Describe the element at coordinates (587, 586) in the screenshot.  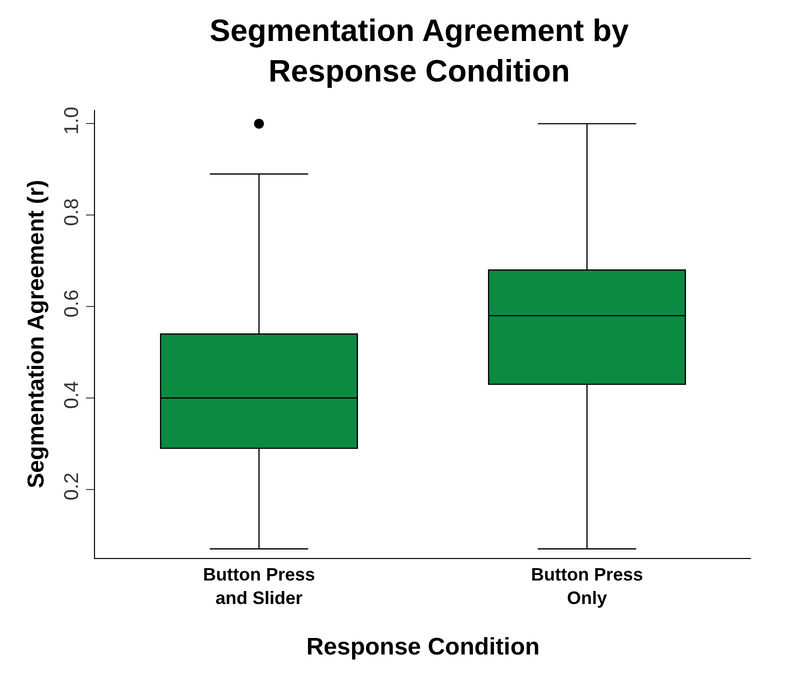
I see `x-tick-label: Button Press Only` at that location.